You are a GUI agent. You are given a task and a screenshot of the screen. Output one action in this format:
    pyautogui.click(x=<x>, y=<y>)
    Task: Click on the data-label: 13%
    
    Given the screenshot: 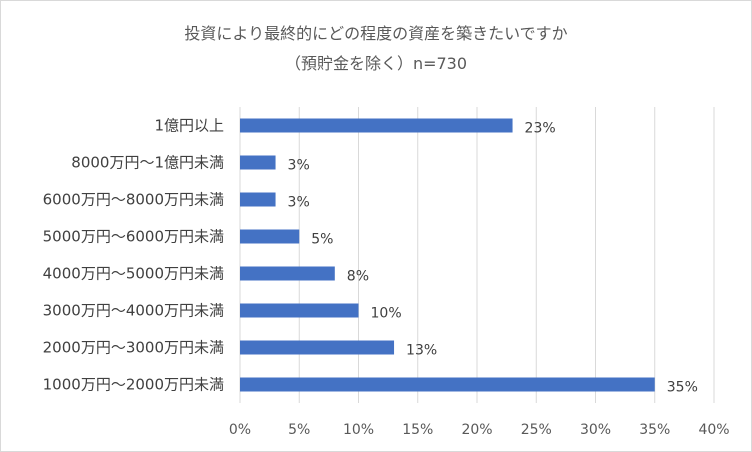 What is the action you would take?
    pyautogui.click(x=421, y=351)
    